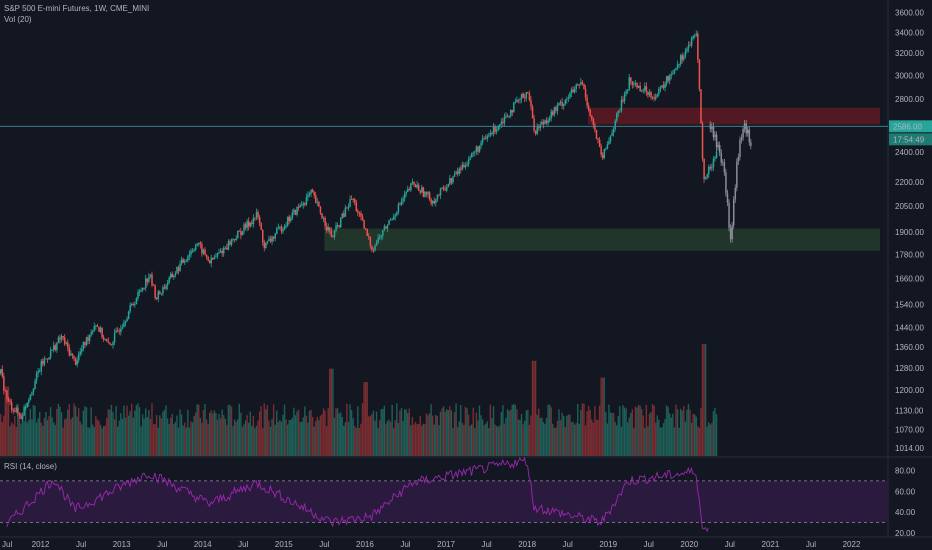 The height and width of the screenshot is (550, 932). What do you see at coordinates (608, 544) in the screenshot?
I see `x-tick-label: 2019` at bounding box center [608, 544].